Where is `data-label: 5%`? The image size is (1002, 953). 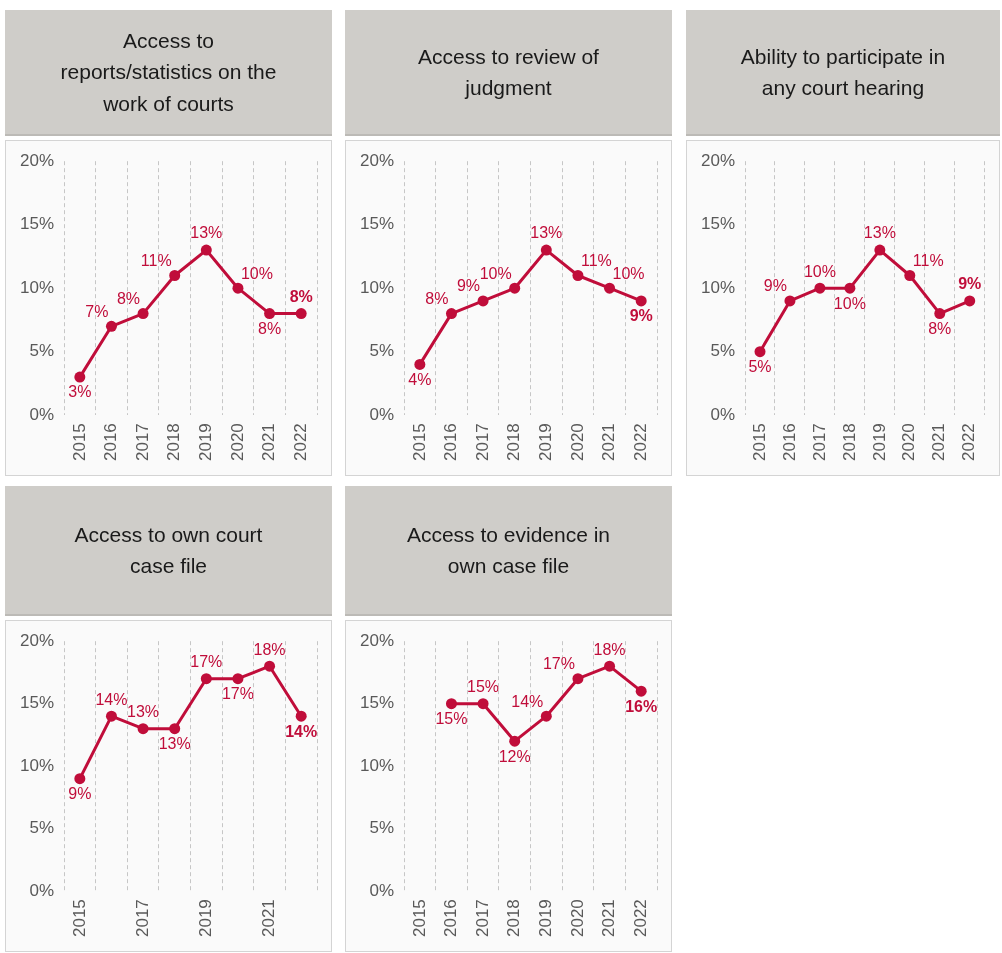 data-label: 5% is located at coordinates (760, 367).